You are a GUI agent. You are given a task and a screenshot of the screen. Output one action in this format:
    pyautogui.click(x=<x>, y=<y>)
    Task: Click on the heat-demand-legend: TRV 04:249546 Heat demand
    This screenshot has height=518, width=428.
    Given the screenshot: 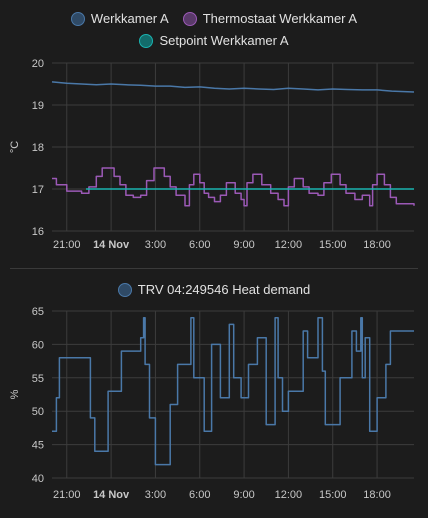 What is the action you would take?
    pyautogui.click(x=214, y=290)
    